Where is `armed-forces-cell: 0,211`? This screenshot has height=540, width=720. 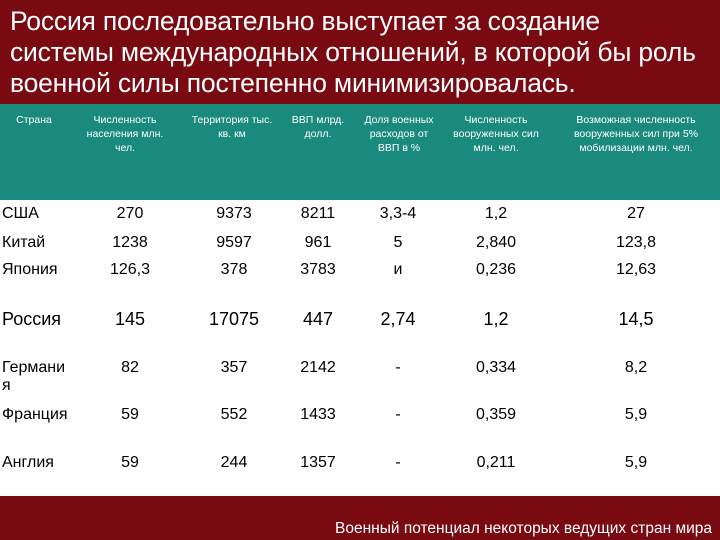 armed-forces-cell: 0,211 is located at coordinates (496, 462).